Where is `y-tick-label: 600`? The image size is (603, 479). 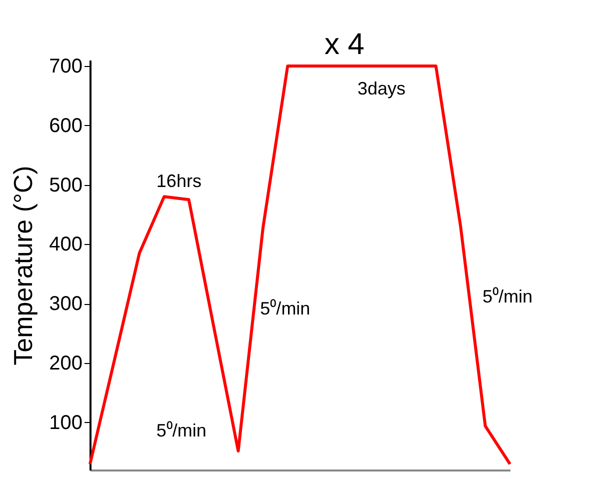
y-tick-label: 600 is located at coordinates (65, 125).